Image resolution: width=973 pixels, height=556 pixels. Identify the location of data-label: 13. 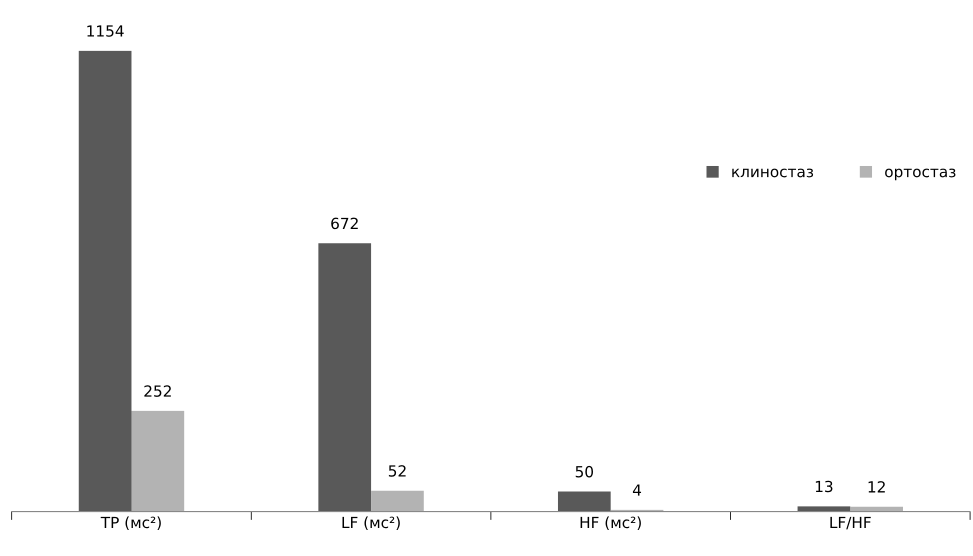
(824, 486).